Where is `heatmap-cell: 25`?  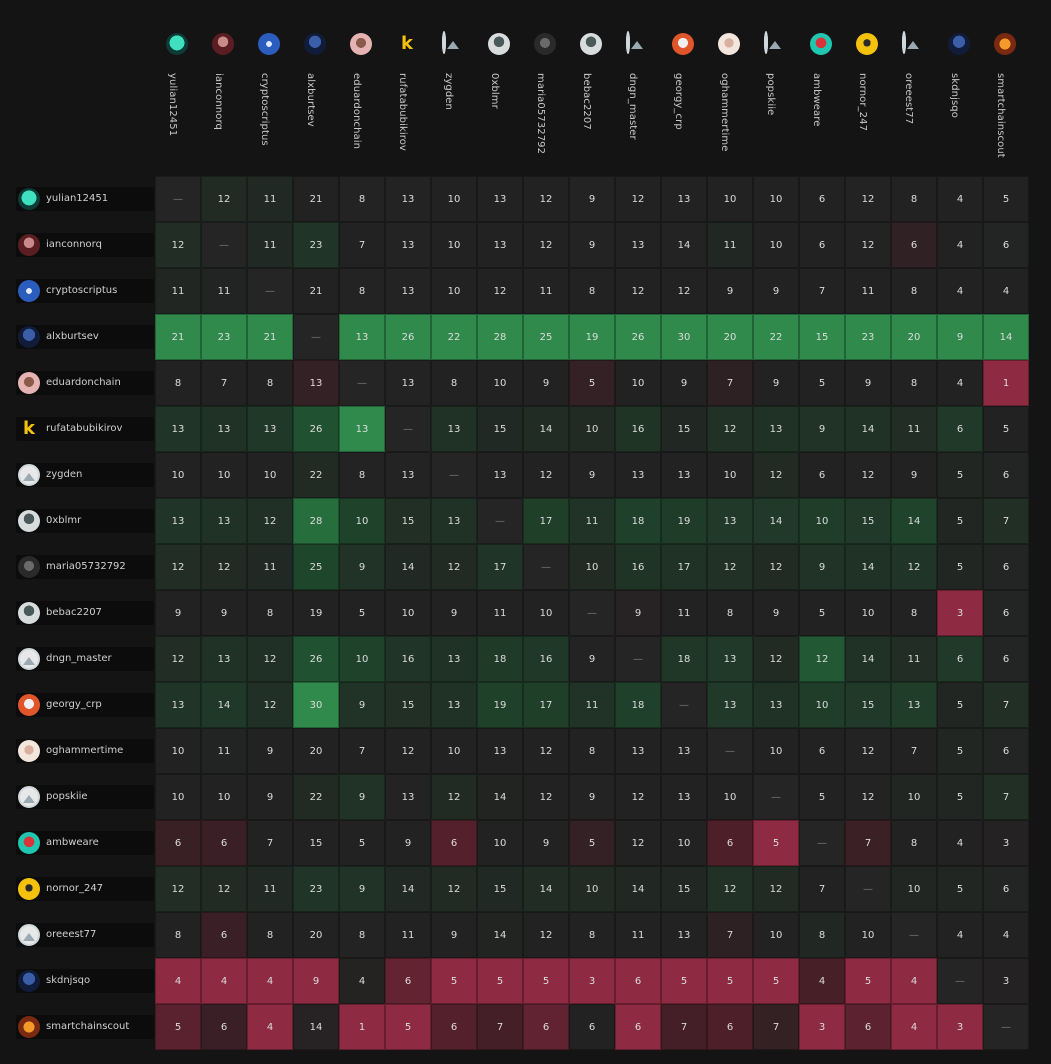
heatmap-cell: 25 is located at coordinates (546, 337).